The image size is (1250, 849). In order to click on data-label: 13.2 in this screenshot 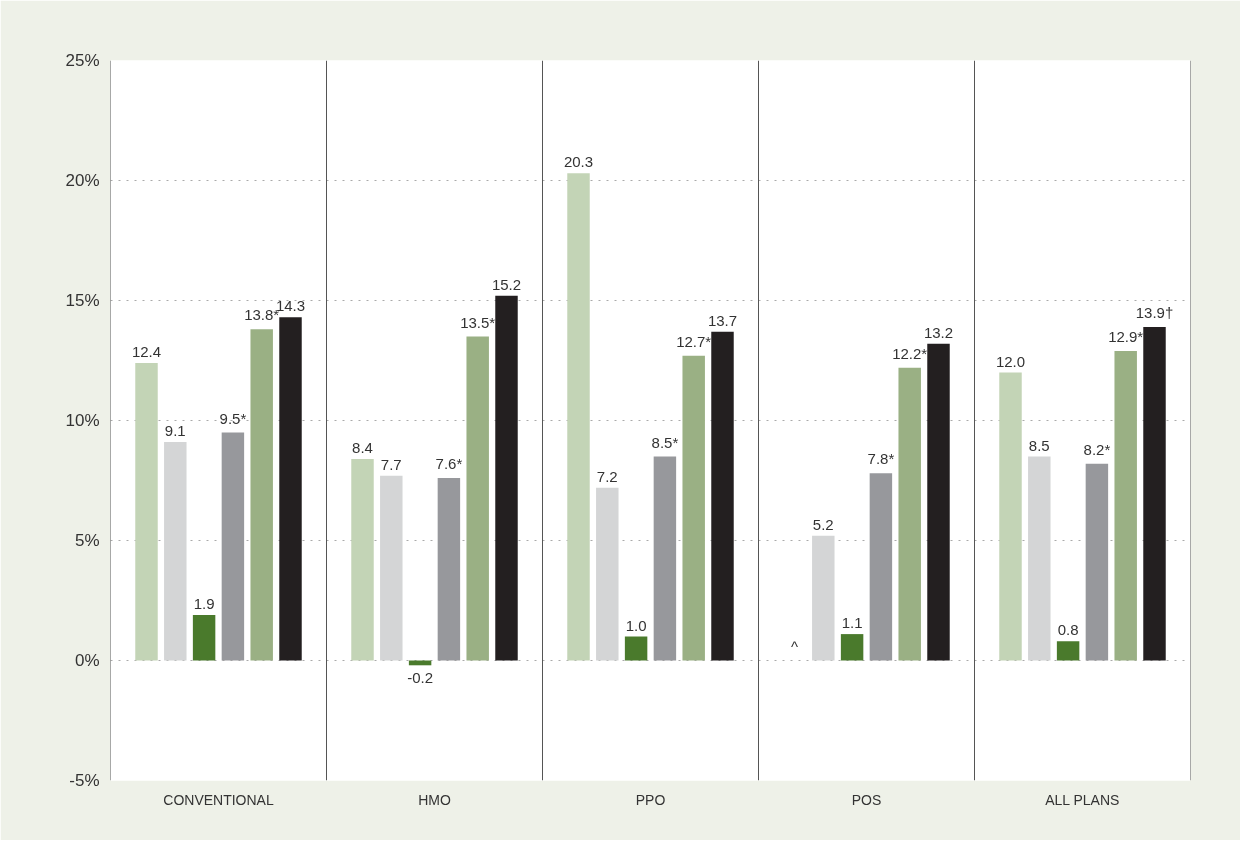, I will do `click(938, 332)`.